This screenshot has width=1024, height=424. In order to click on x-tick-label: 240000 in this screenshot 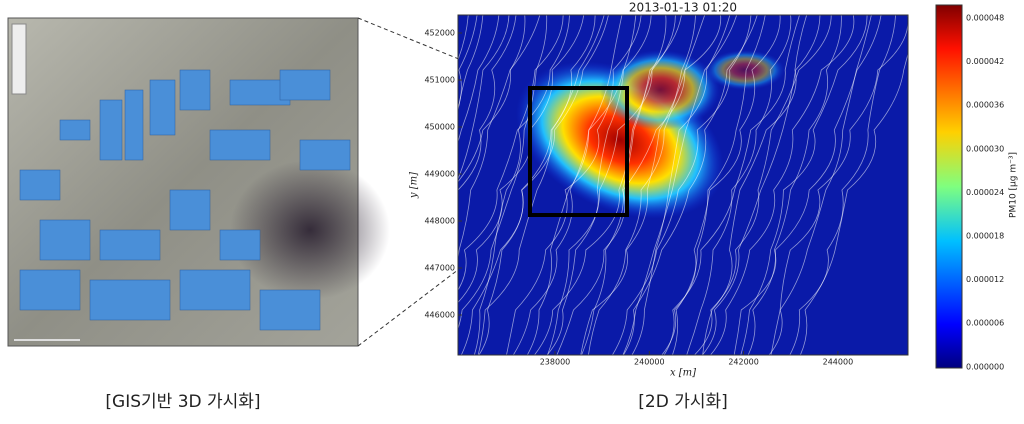, I will do `click(649, 362)`.